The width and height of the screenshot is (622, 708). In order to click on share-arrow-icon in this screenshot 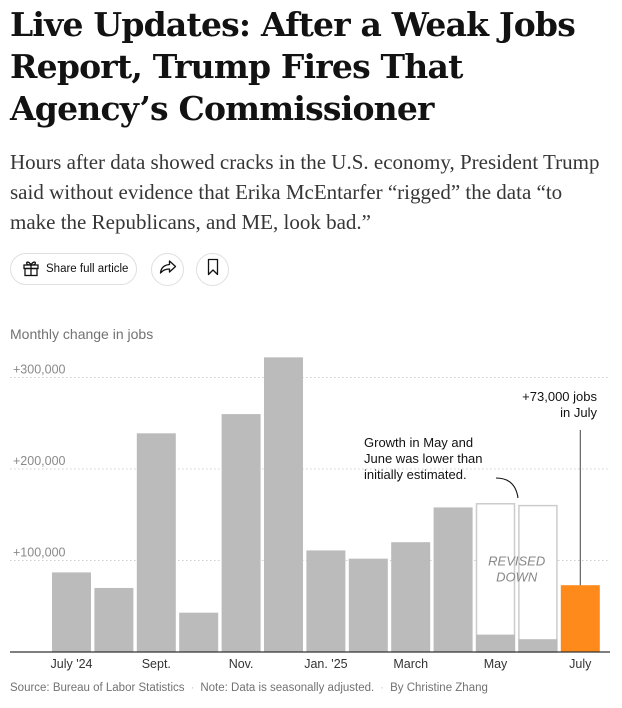, I will do `click(168, 269)`.